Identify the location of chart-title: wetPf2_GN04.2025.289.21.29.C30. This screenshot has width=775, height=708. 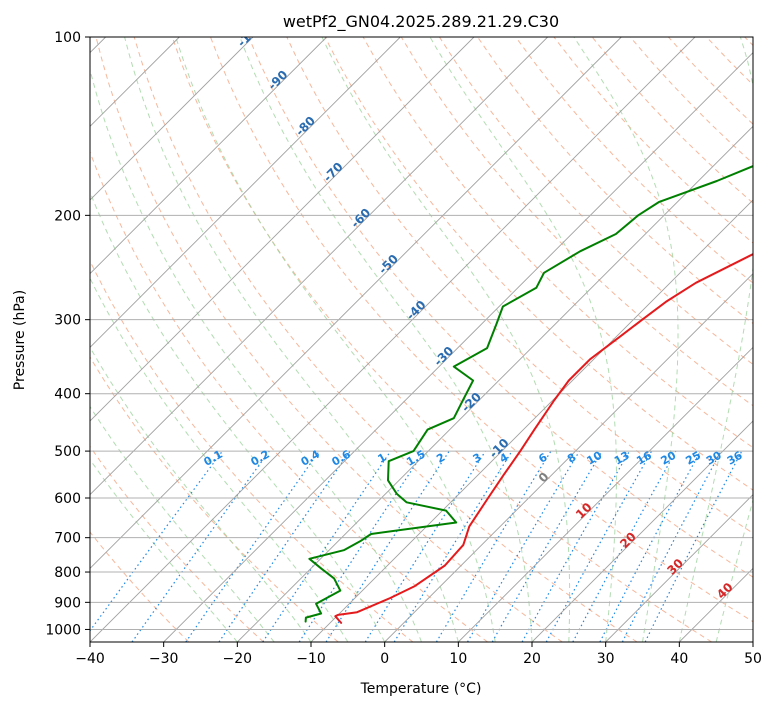
(421, 22).